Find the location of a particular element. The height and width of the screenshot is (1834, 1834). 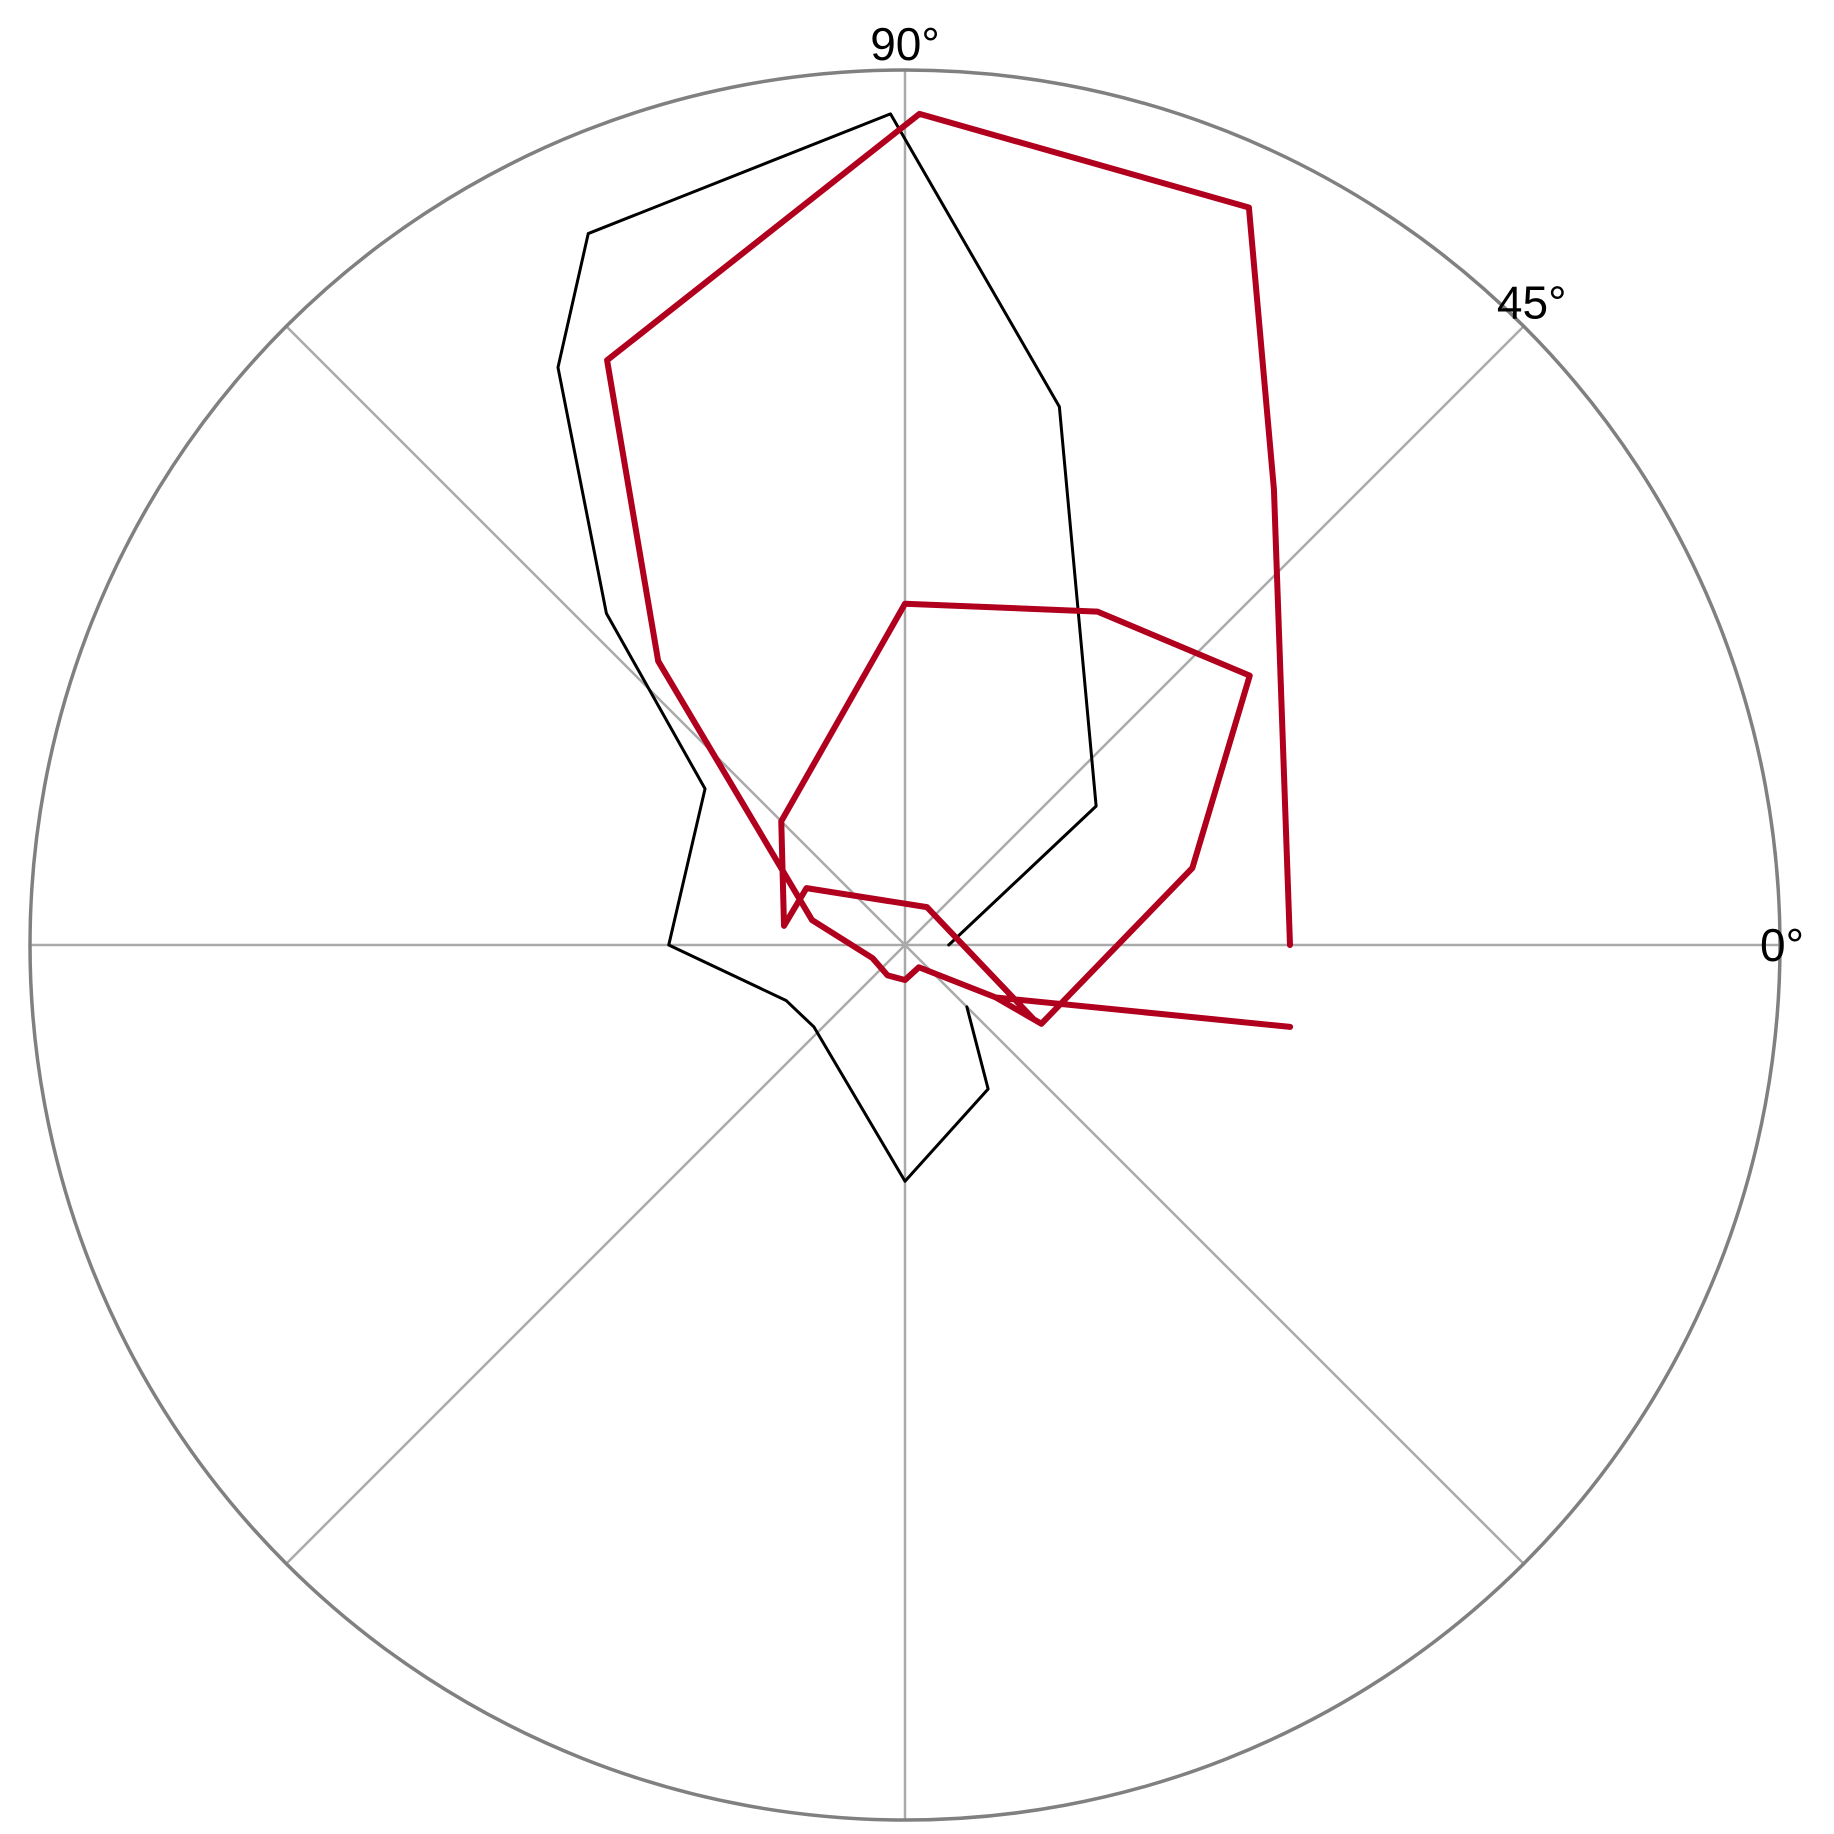

angle-label-0: 0° is located at coordinates (1782, 945).